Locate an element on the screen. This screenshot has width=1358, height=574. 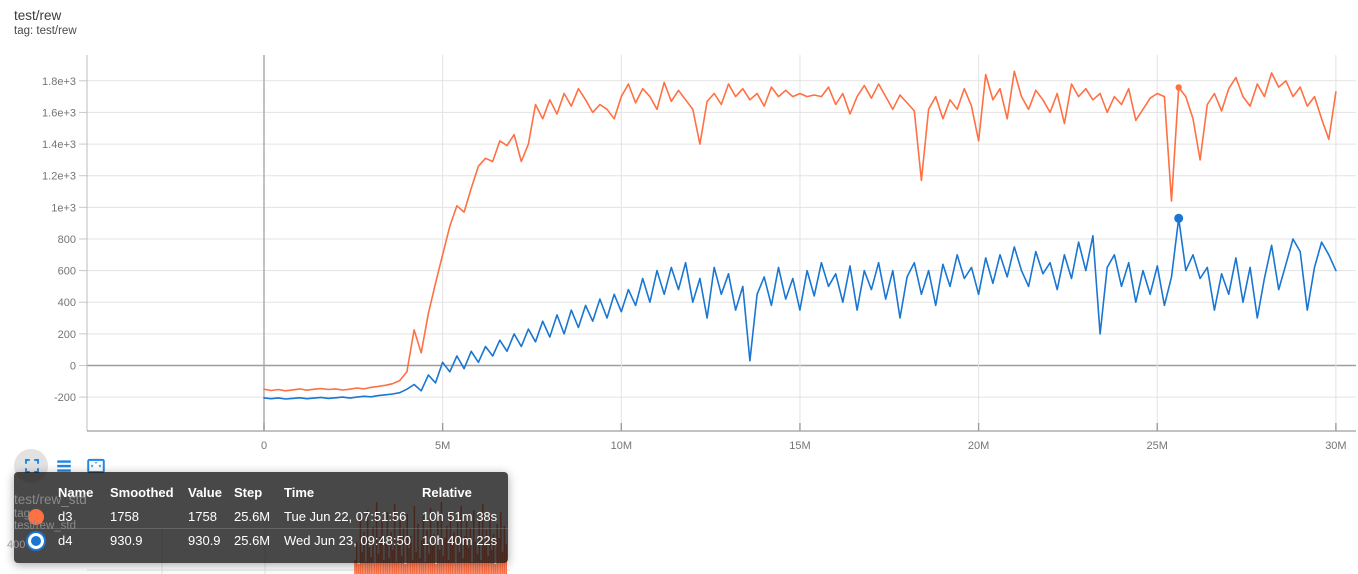
x-tick-label: 0 is located at coordinates (264, 446).